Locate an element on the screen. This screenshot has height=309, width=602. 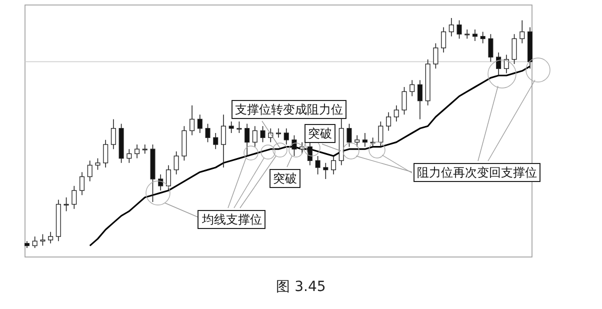
text: 图 3.45 is located at coordinates (301, 287).